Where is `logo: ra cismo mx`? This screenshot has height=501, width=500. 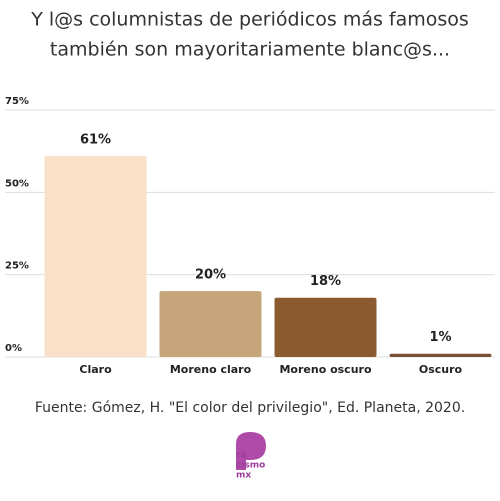 logo: ra cismo mx is located at coordinates (251, 456).